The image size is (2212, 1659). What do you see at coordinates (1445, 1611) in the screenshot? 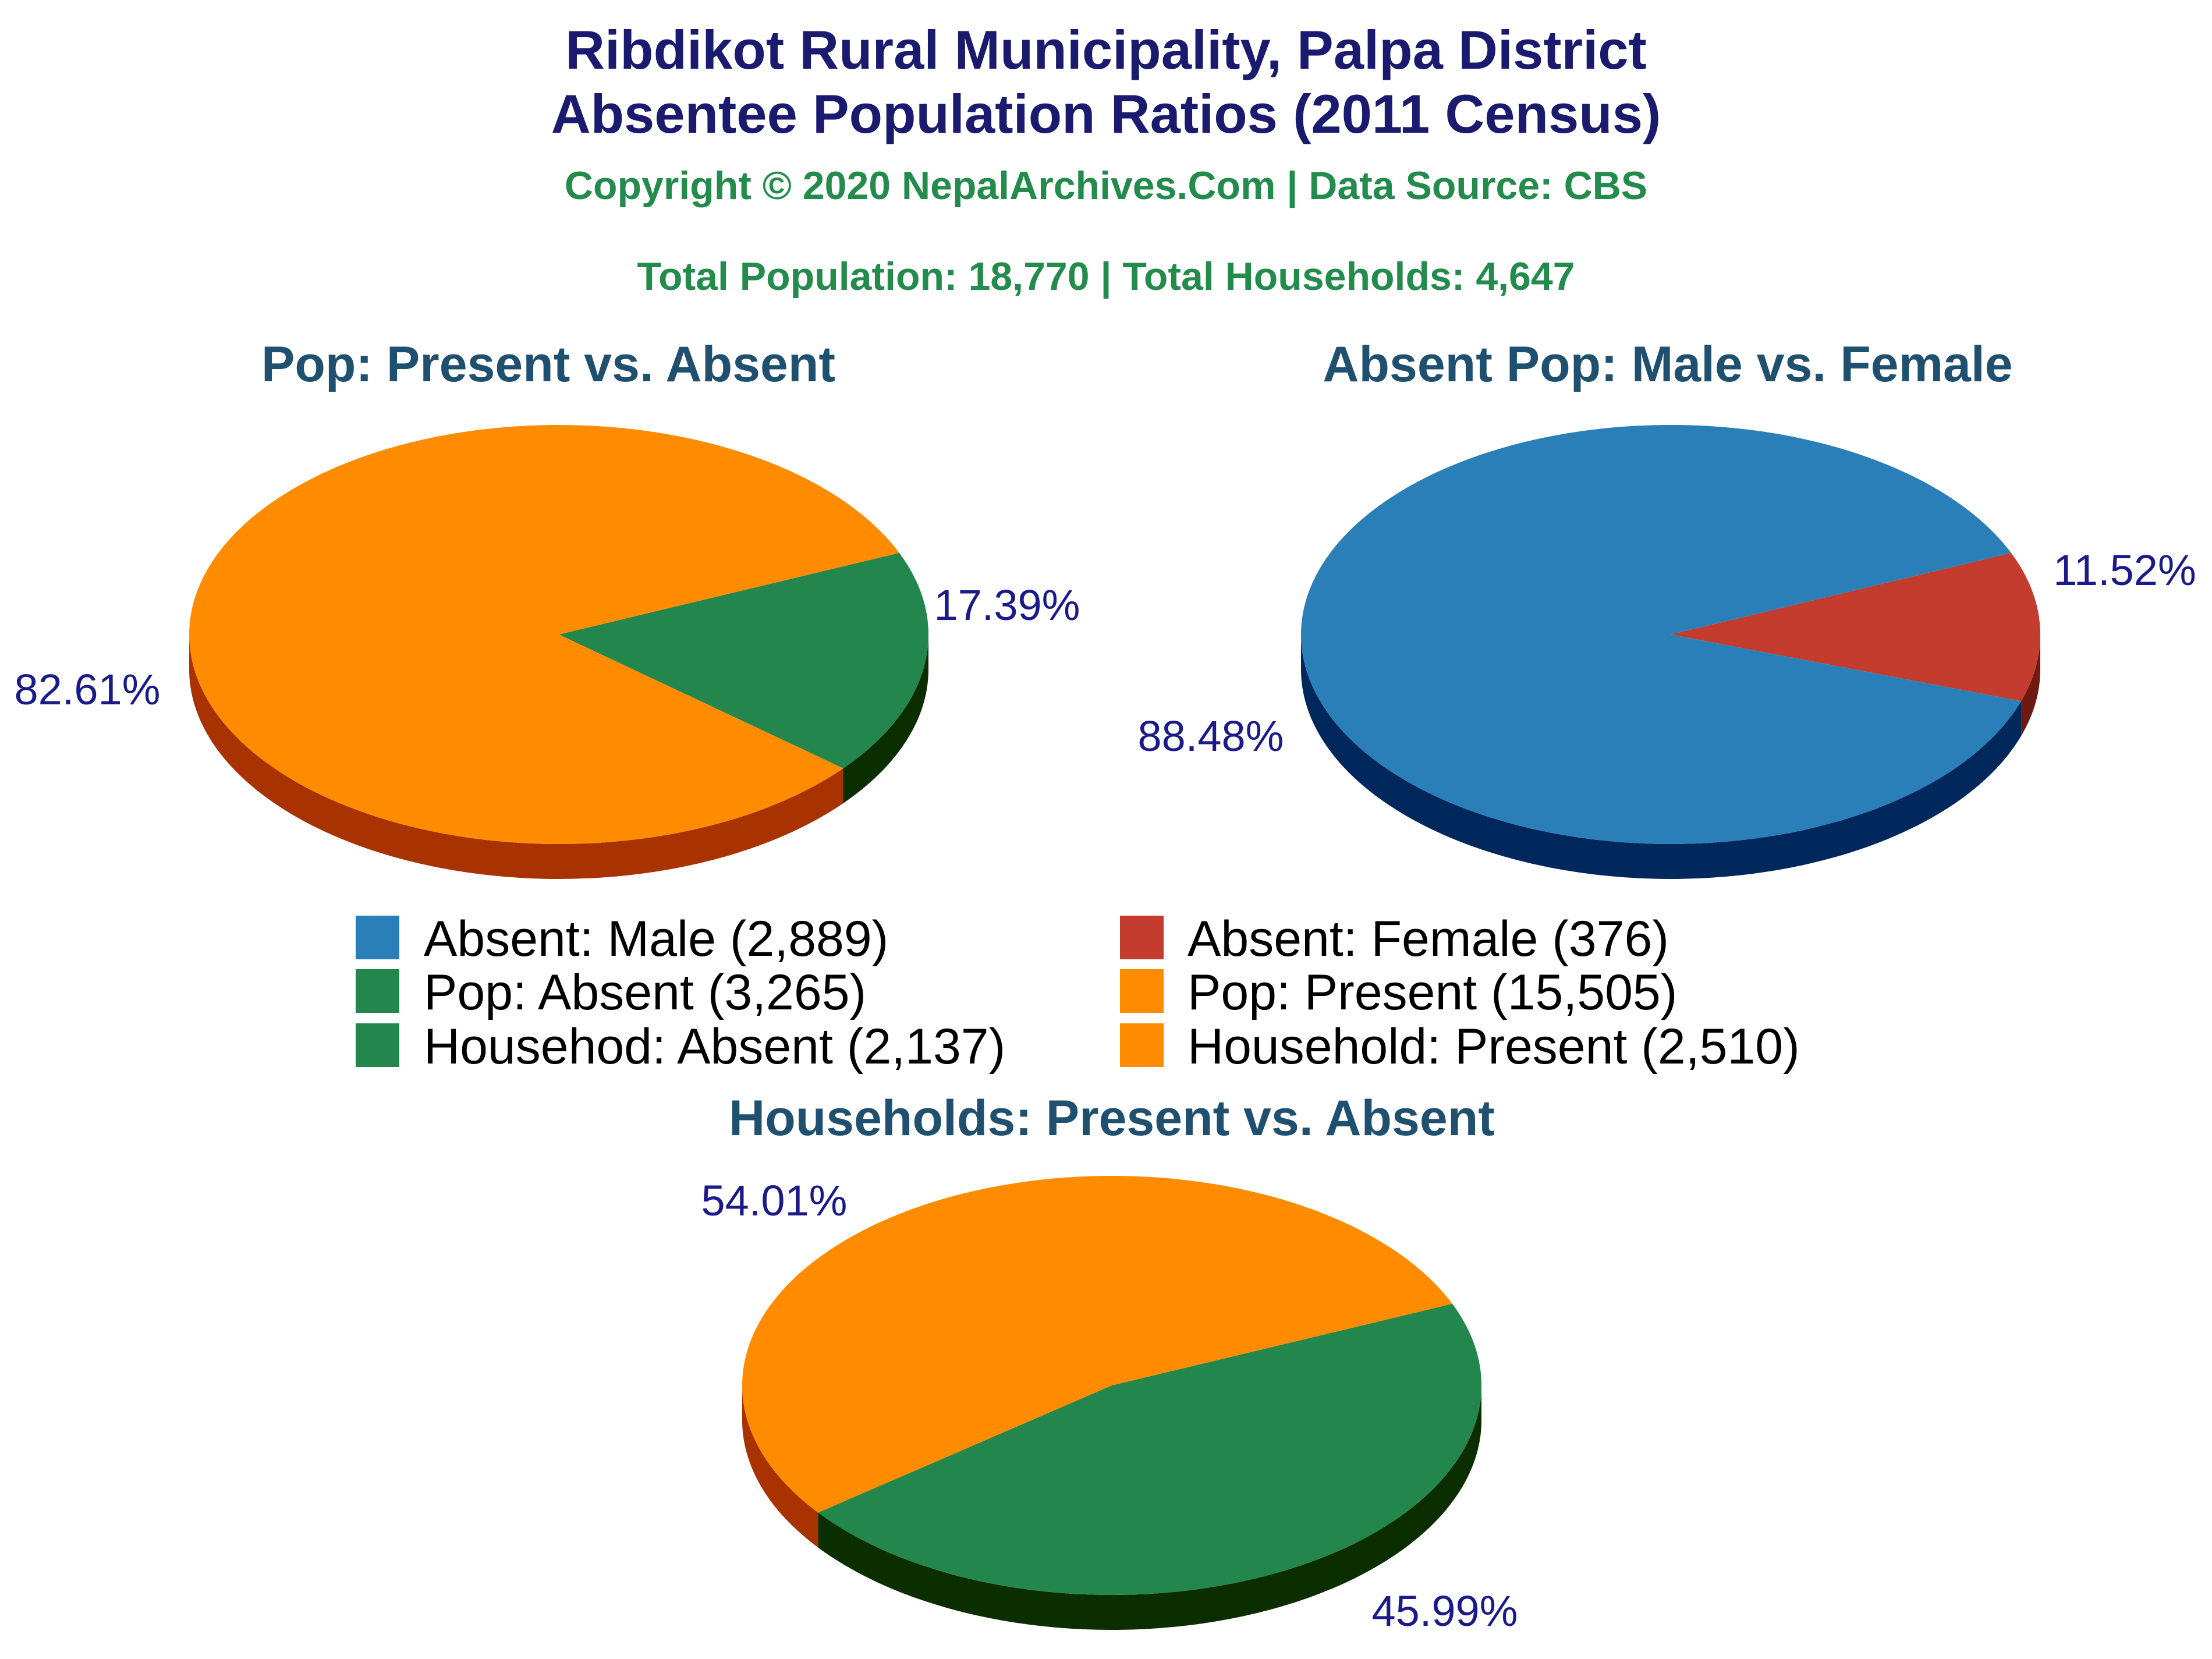
I see `pie-households-label-absent: 45.99%` at bounding box center [1445, 1611].